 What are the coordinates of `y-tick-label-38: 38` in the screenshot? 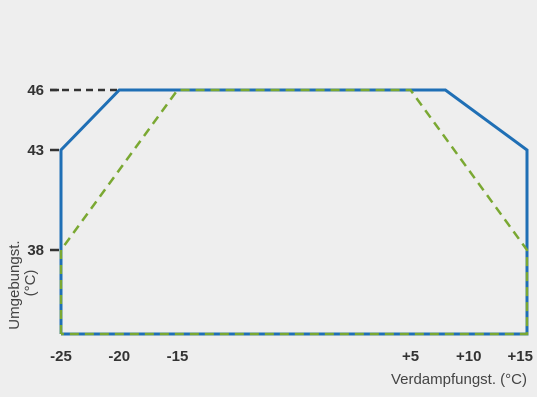 It's located at (35, 250).